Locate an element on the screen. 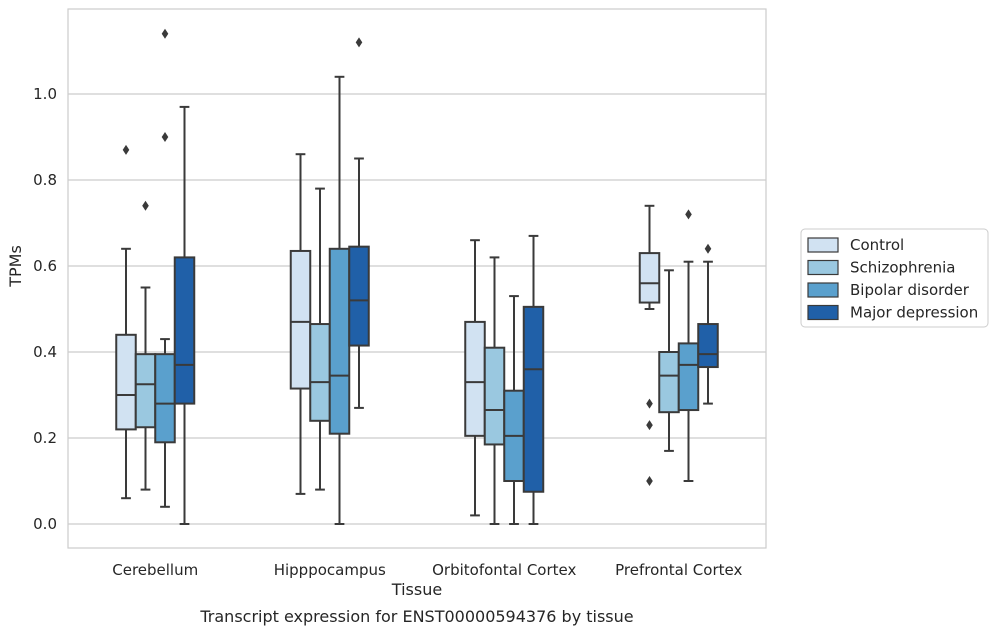  x-axis-label: Tissue is located at coordinates (416, 589).